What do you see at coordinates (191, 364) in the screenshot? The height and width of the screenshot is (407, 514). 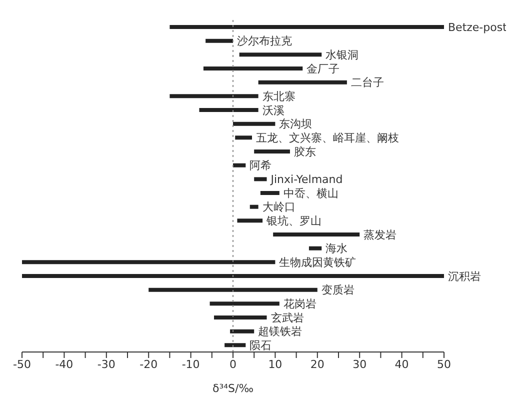 I see `x-tick-label: -10` at bounding box center [191, 364].